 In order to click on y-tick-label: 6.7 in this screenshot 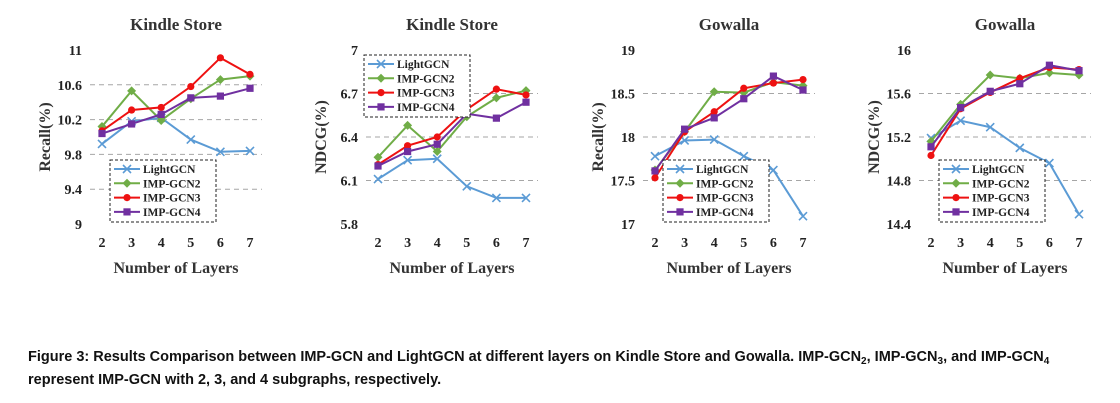, I will do `click(350, 95)`.